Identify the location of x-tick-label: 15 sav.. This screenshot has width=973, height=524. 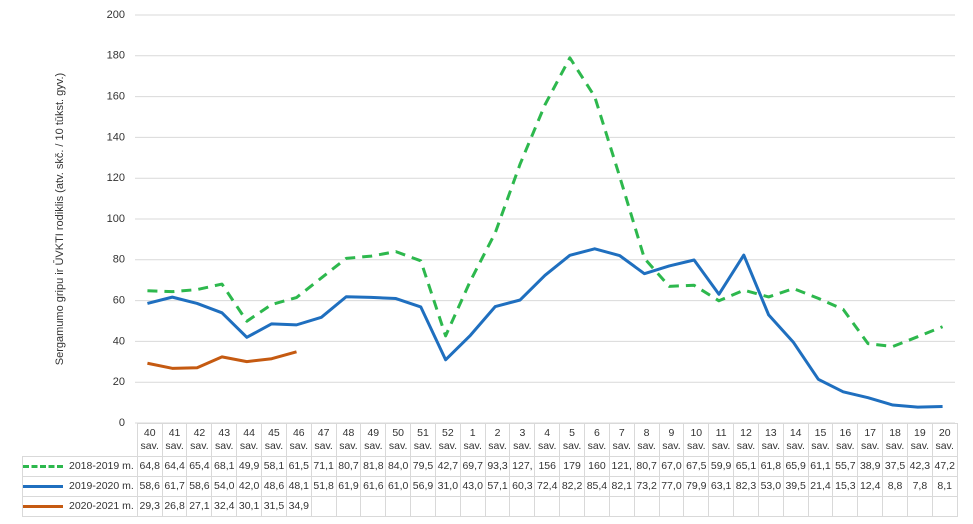
(820, 440).